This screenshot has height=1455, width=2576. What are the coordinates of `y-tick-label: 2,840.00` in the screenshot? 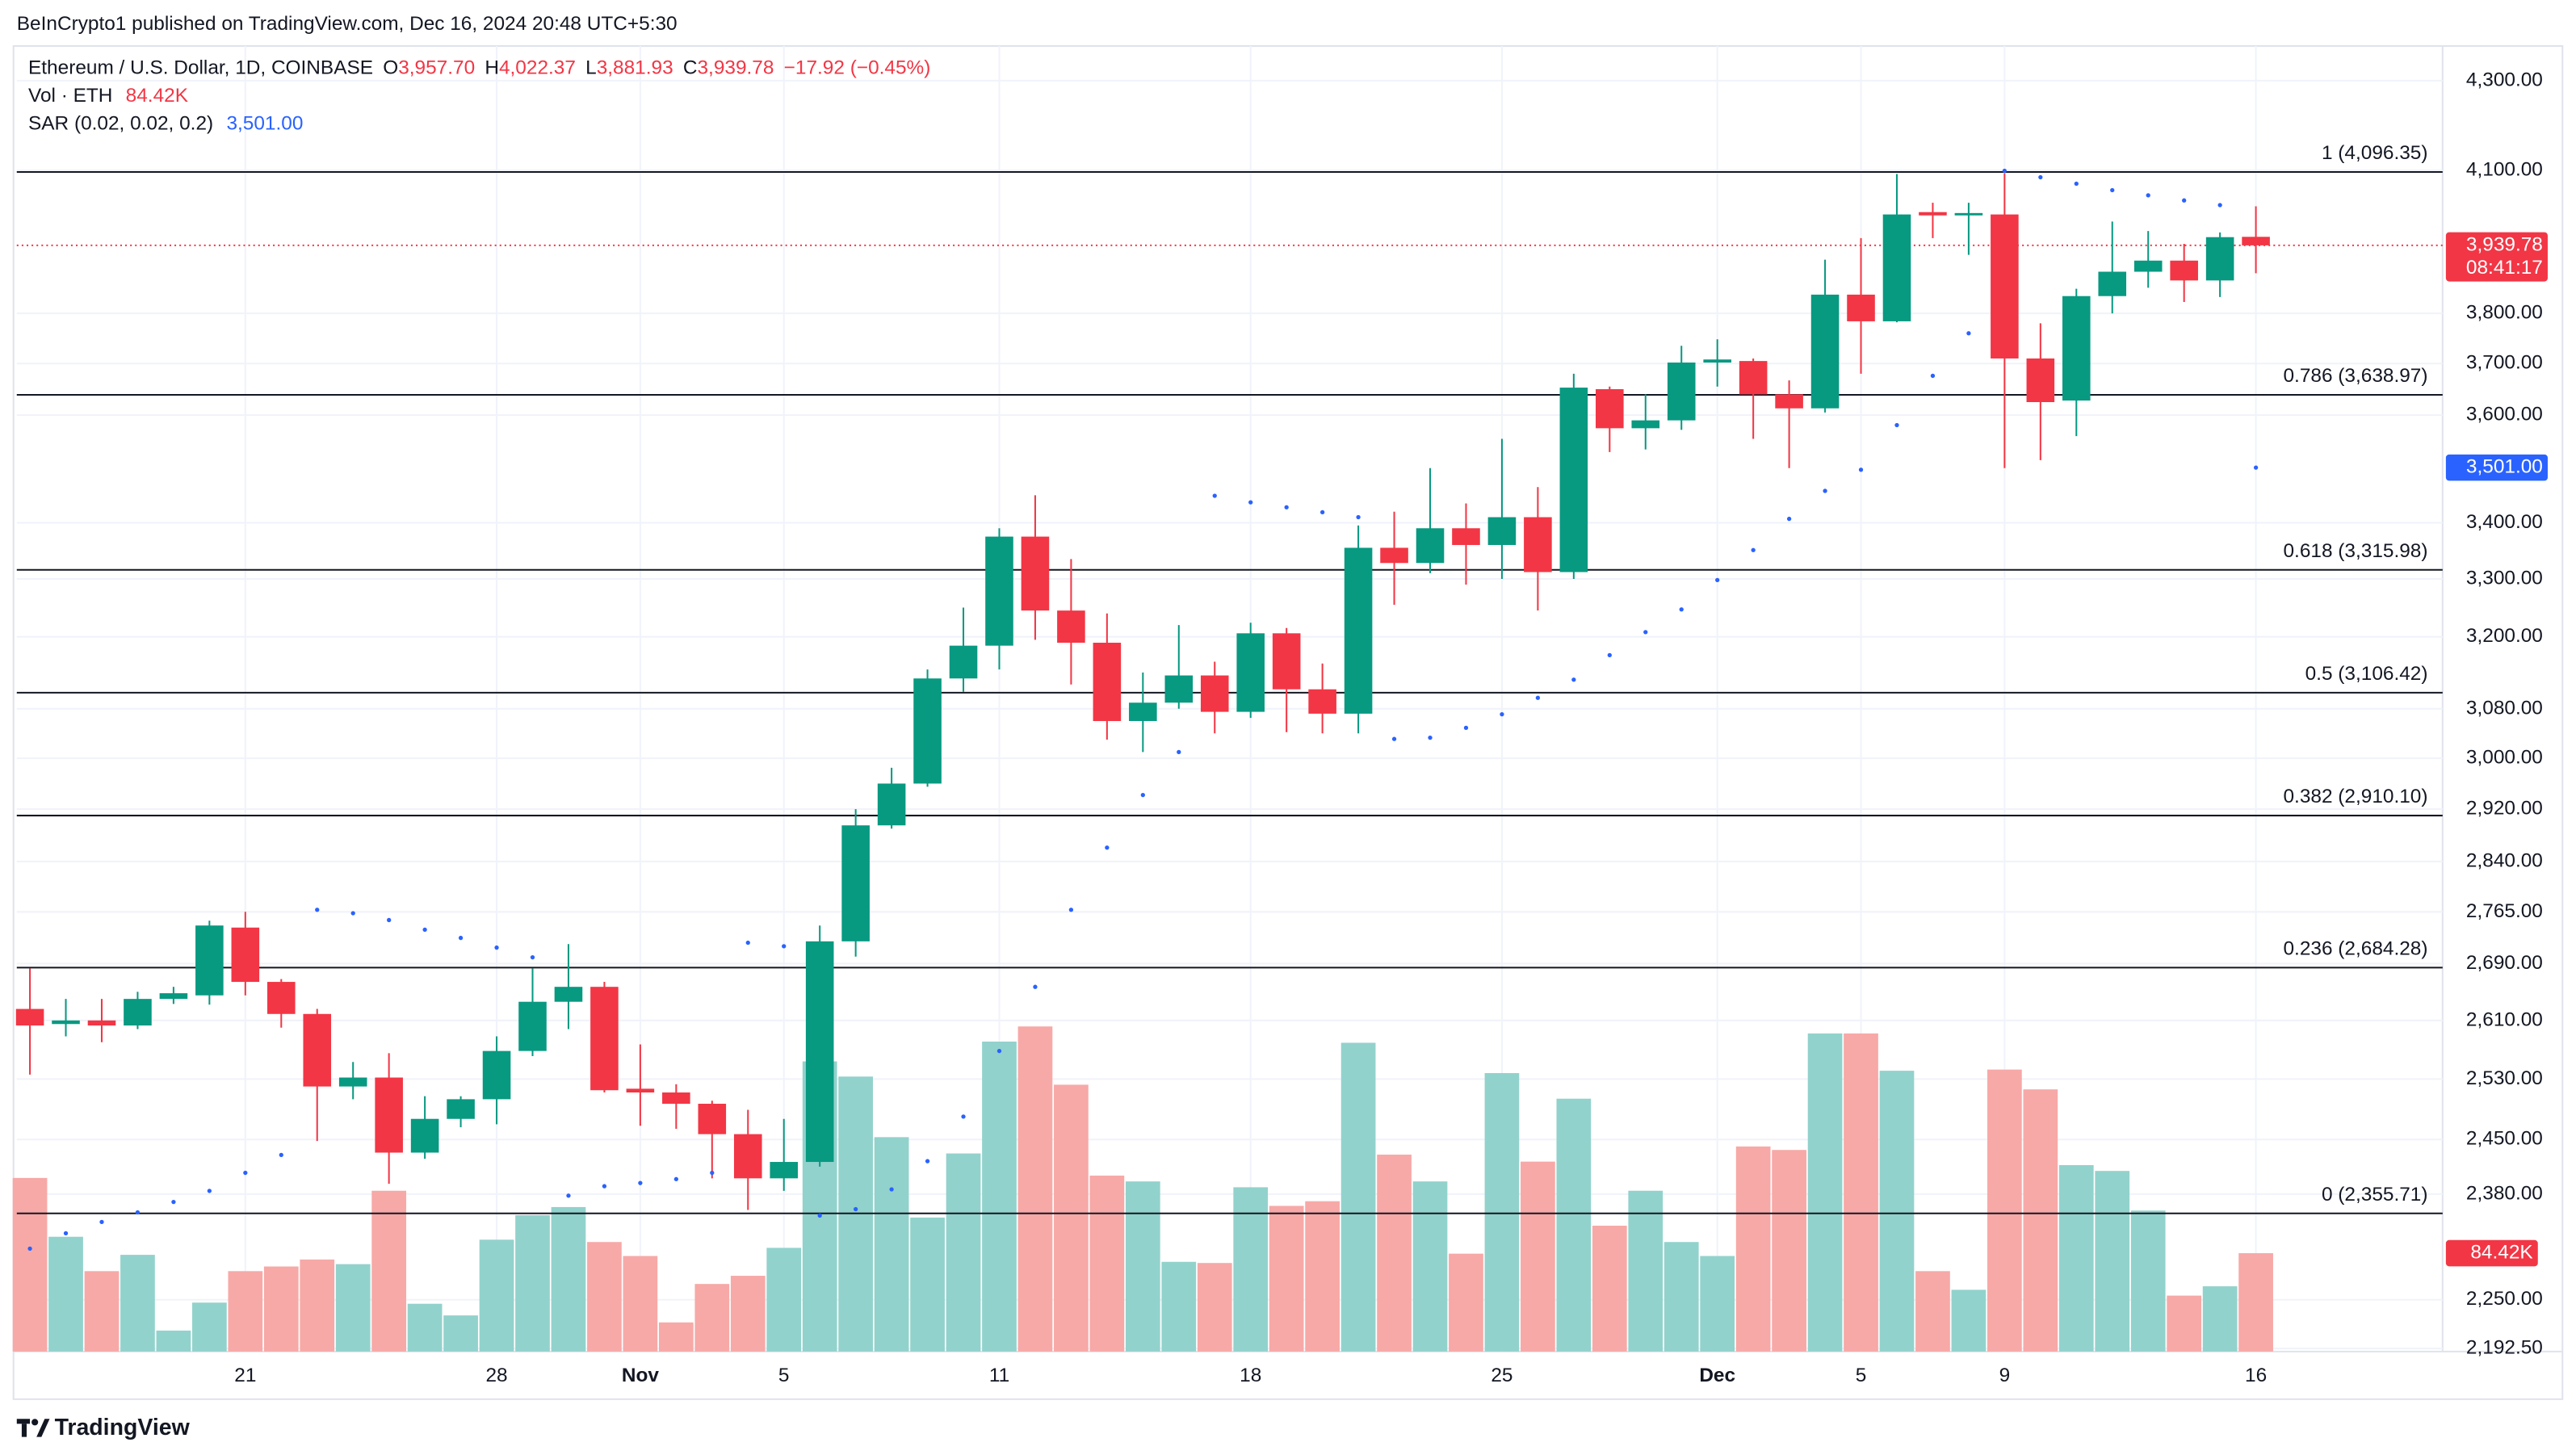 It's located at (2504, 860).